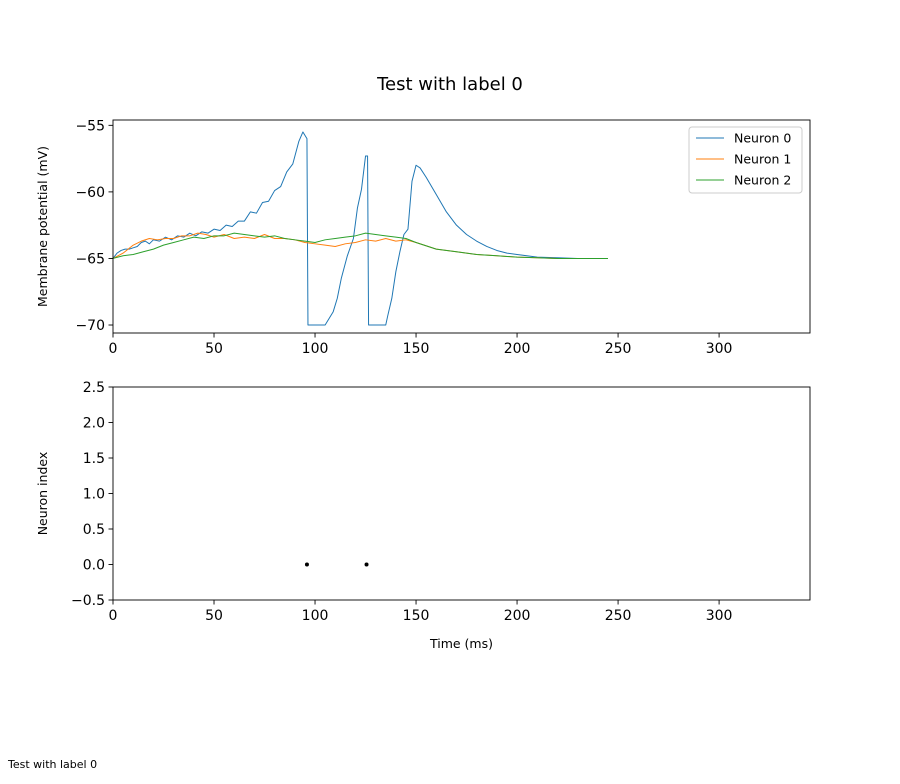  Describe the element at coordinates (461, 643) in the screenshot. I see `bottom-x-axis-label: Time (ms)` at that location.